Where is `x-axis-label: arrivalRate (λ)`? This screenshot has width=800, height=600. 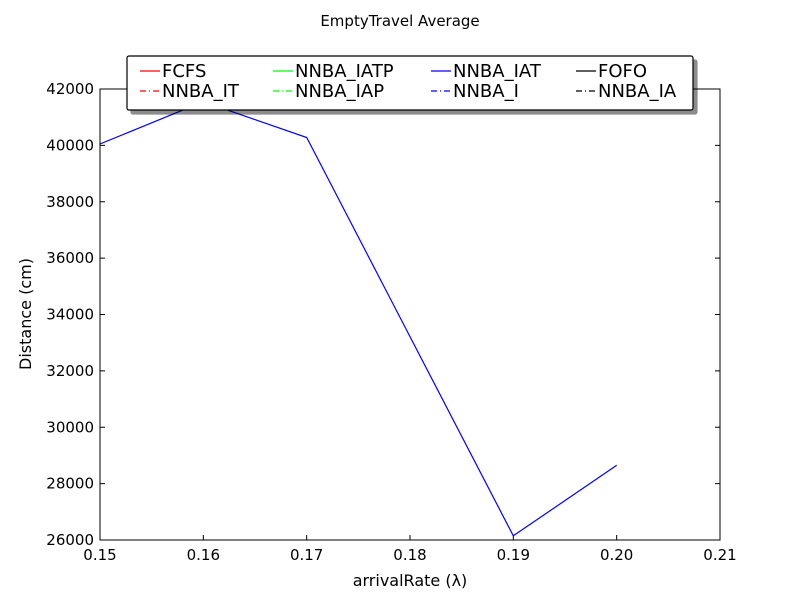
x-axis-label: arrivalRate (λ) is located at coordinates (410, 580).